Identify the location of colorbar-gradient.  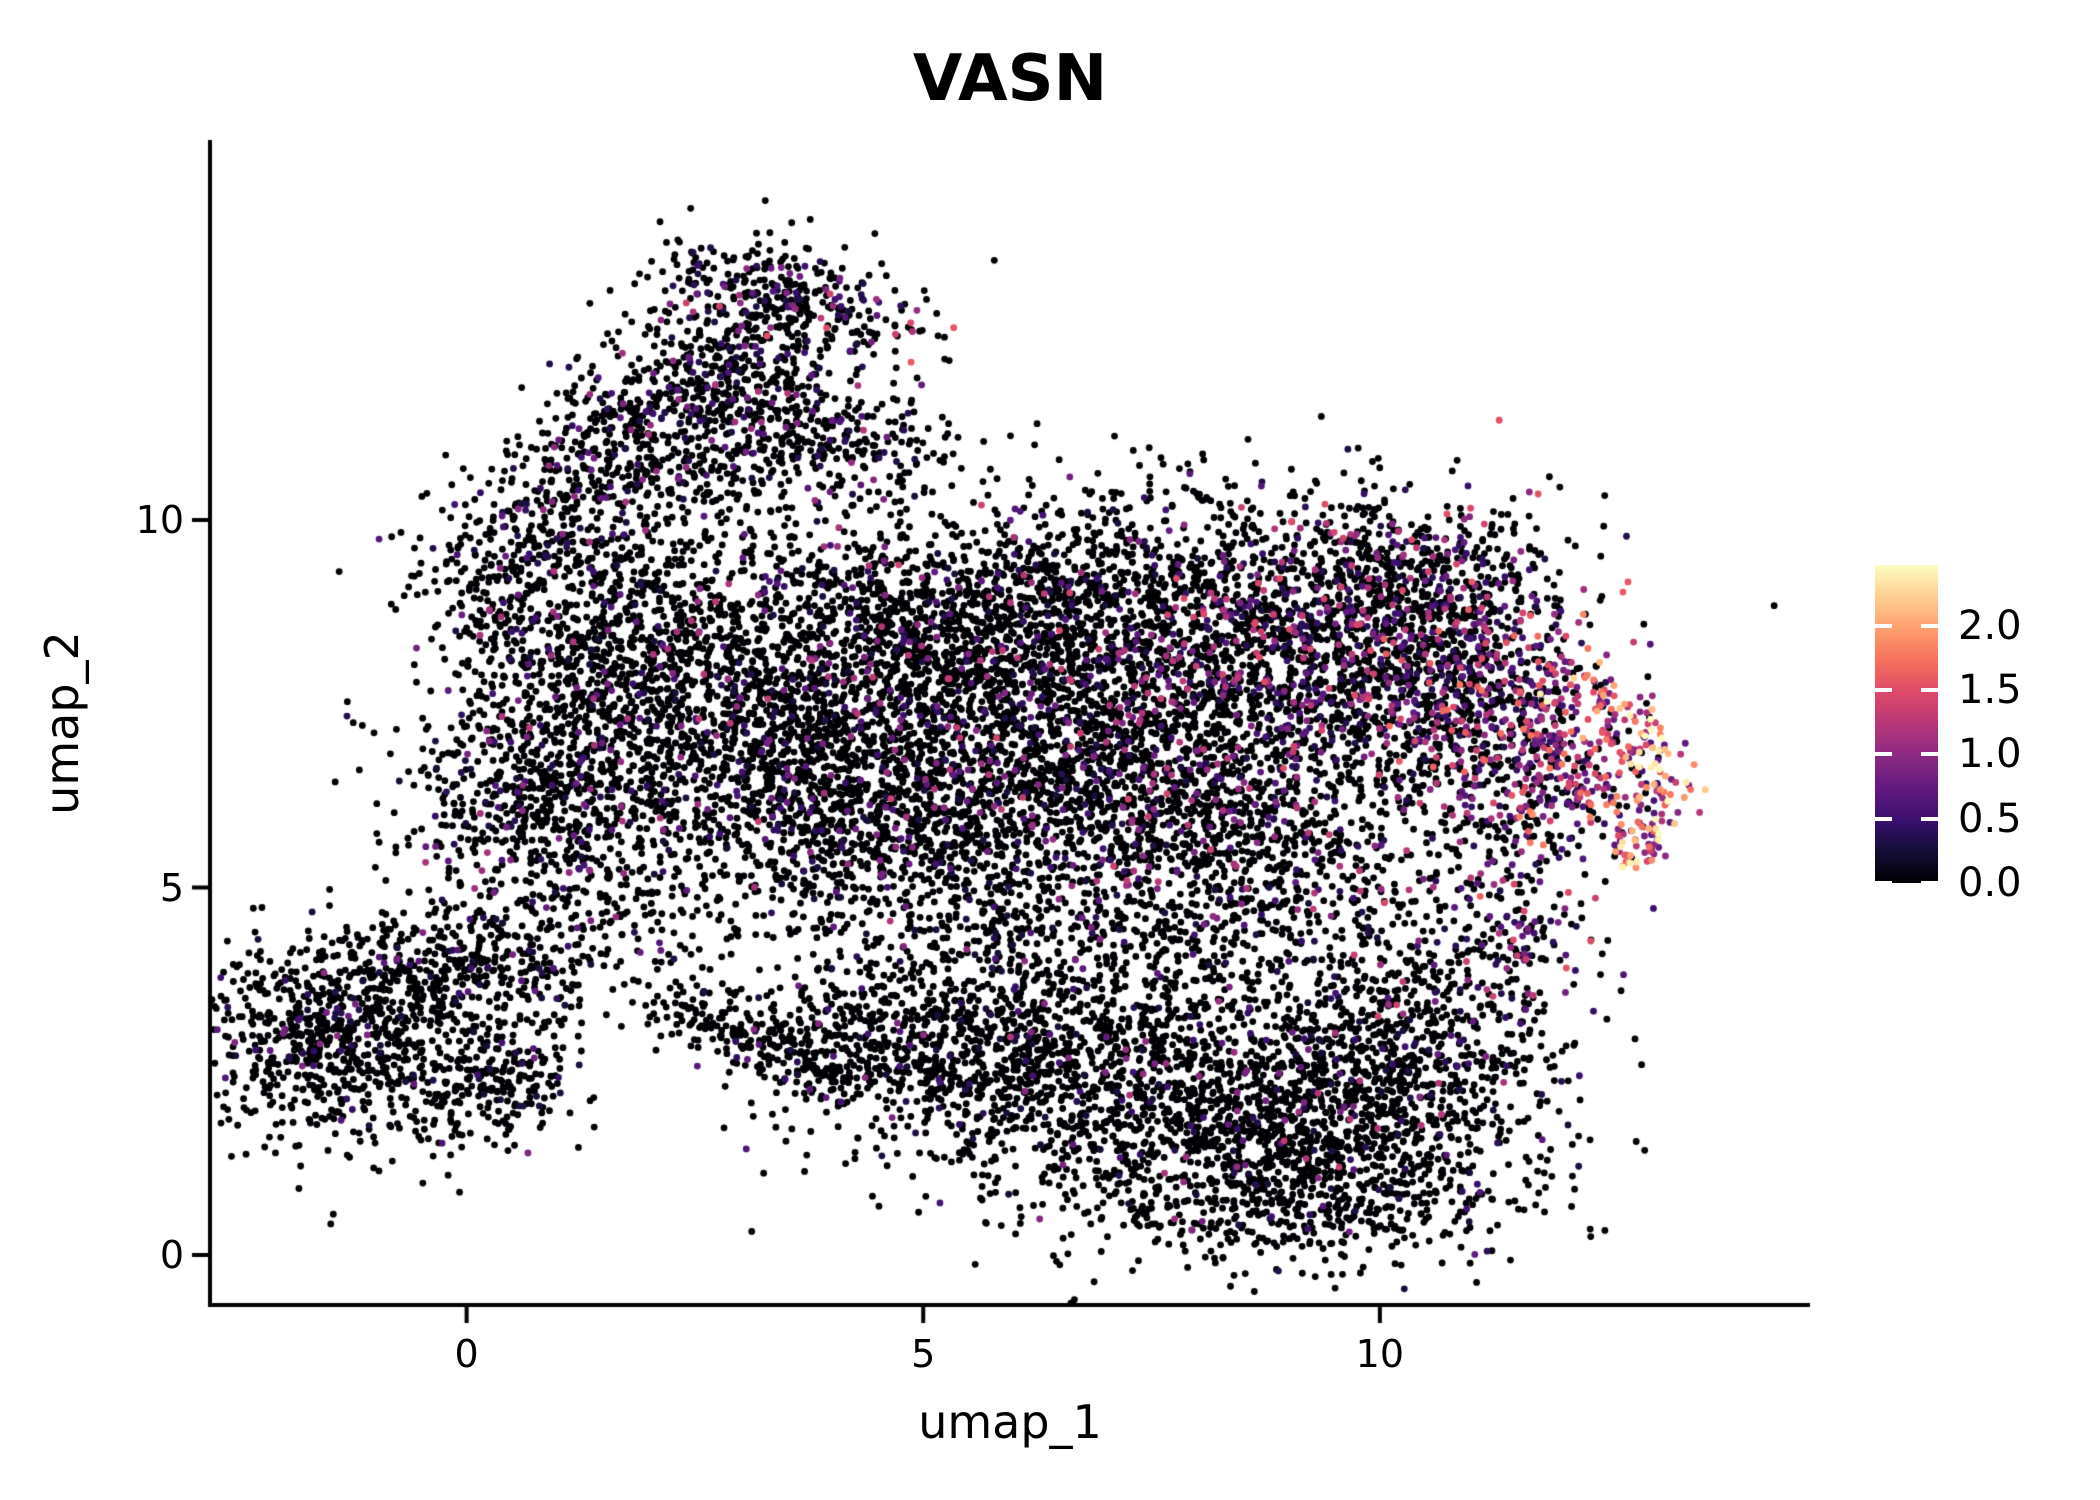
(1906, 724).